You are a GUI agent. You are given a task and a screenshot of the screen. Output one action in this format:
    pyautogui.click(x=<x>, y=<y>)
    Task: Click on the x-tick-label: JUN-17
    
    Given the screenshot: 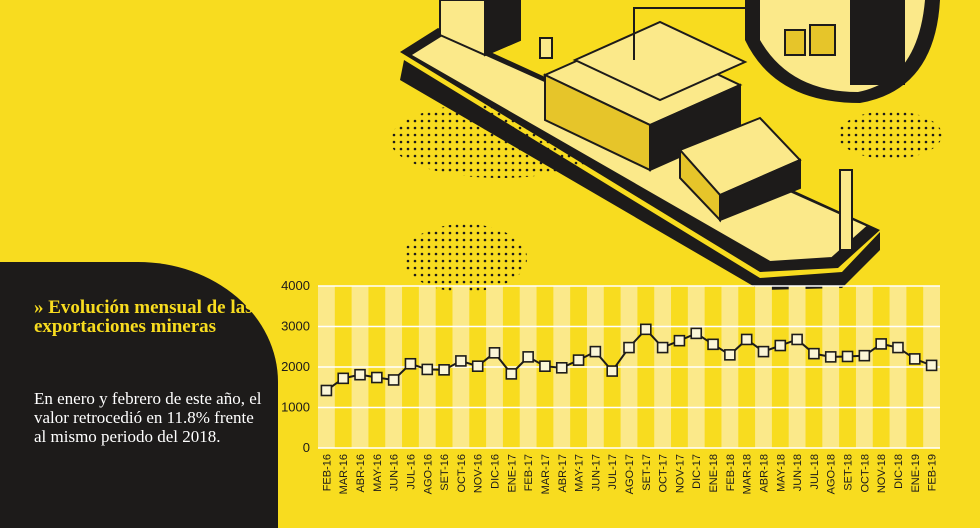 What is the action you would take?
    pyautogui.click(x=596, y=472)
    